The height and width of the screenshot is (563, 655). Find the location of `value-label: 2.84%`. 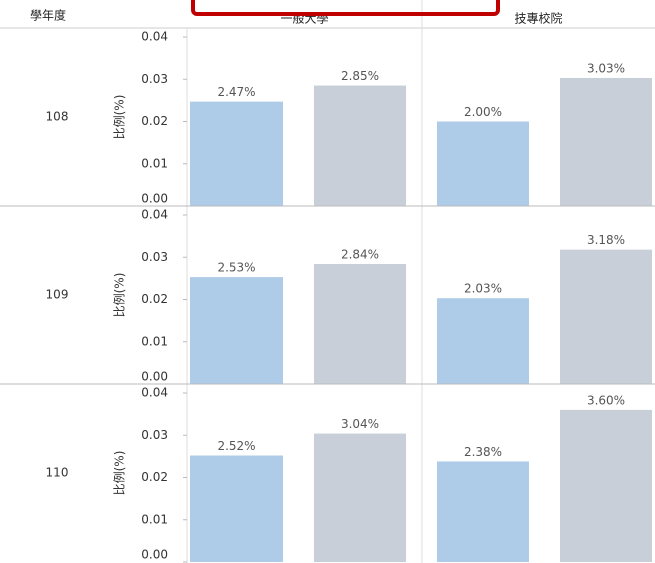

value-label: 2.84% is located at coordinates (360, 255).